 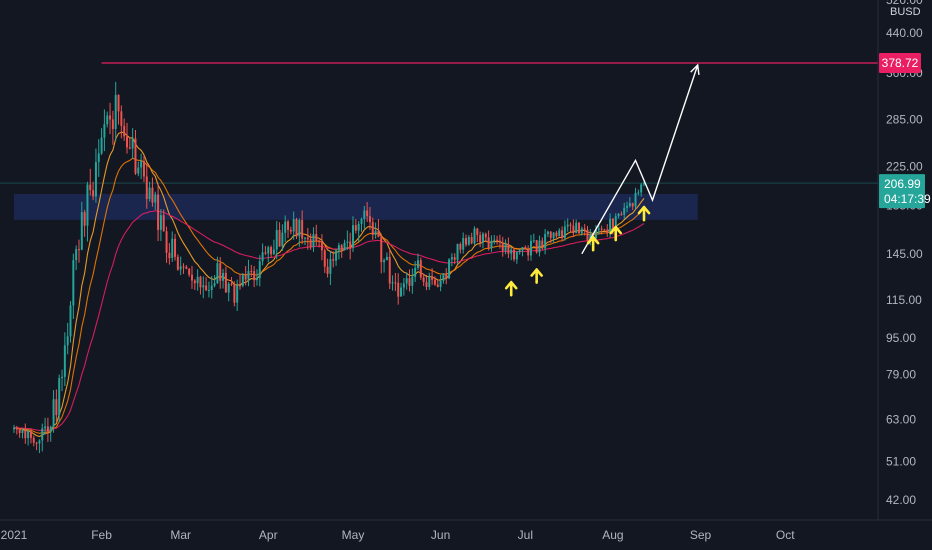 What do you see at coordinates (900, 63) in the screenshot?
I see `resistance-price-tag` at bounding box center [900, 63].